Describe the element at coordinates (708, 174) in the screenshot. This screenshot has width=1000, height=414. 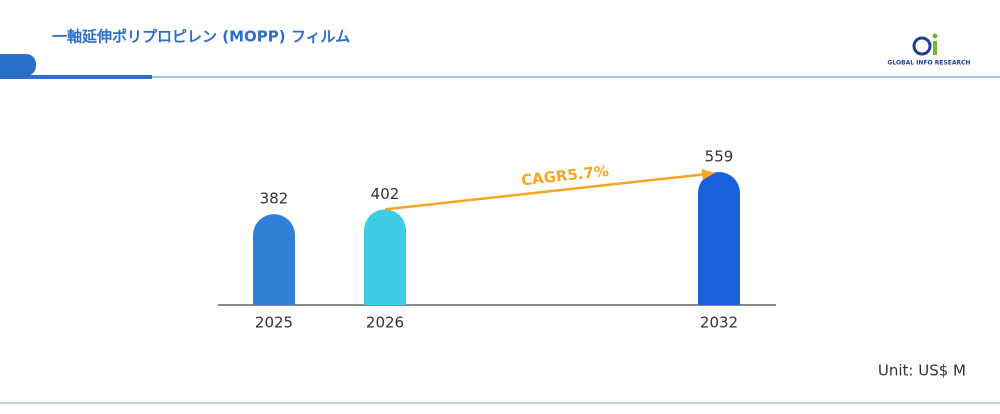
I see `cagr-arrow-head` at that location.